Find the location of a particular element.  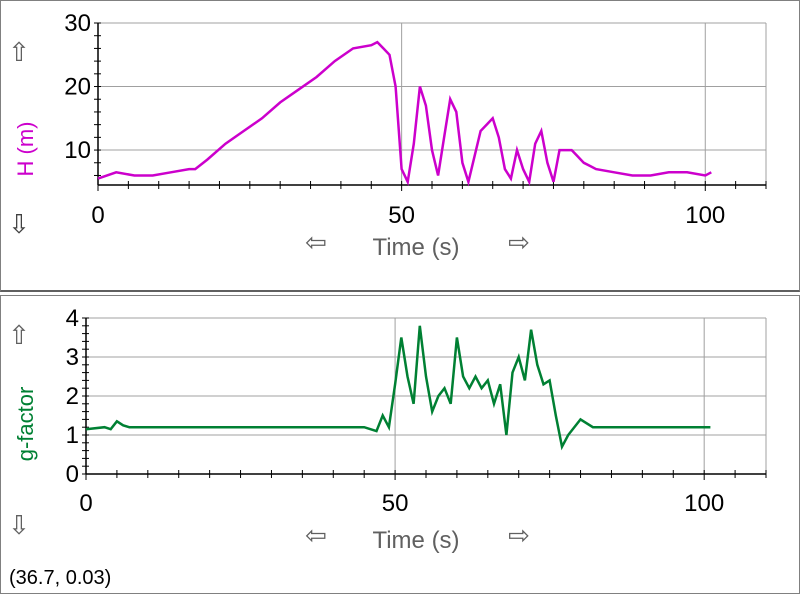

y-tick-label: 0 is located at coordinates (72, 474).